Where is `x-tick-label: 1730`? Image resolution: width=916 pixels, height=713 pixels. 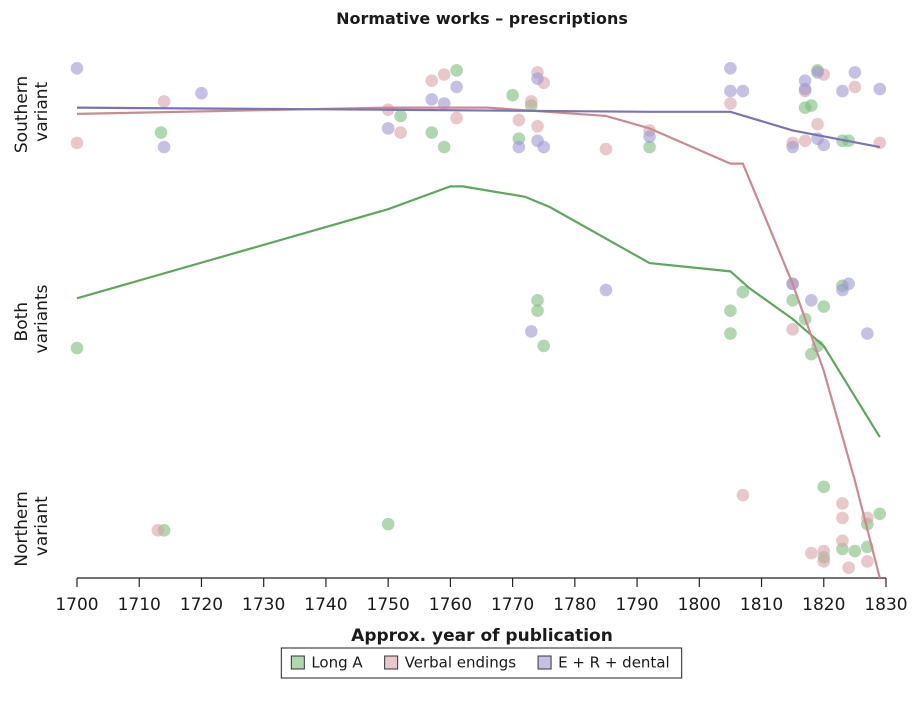 x-tick-label: 1730 is located at coordinates (263, 605).